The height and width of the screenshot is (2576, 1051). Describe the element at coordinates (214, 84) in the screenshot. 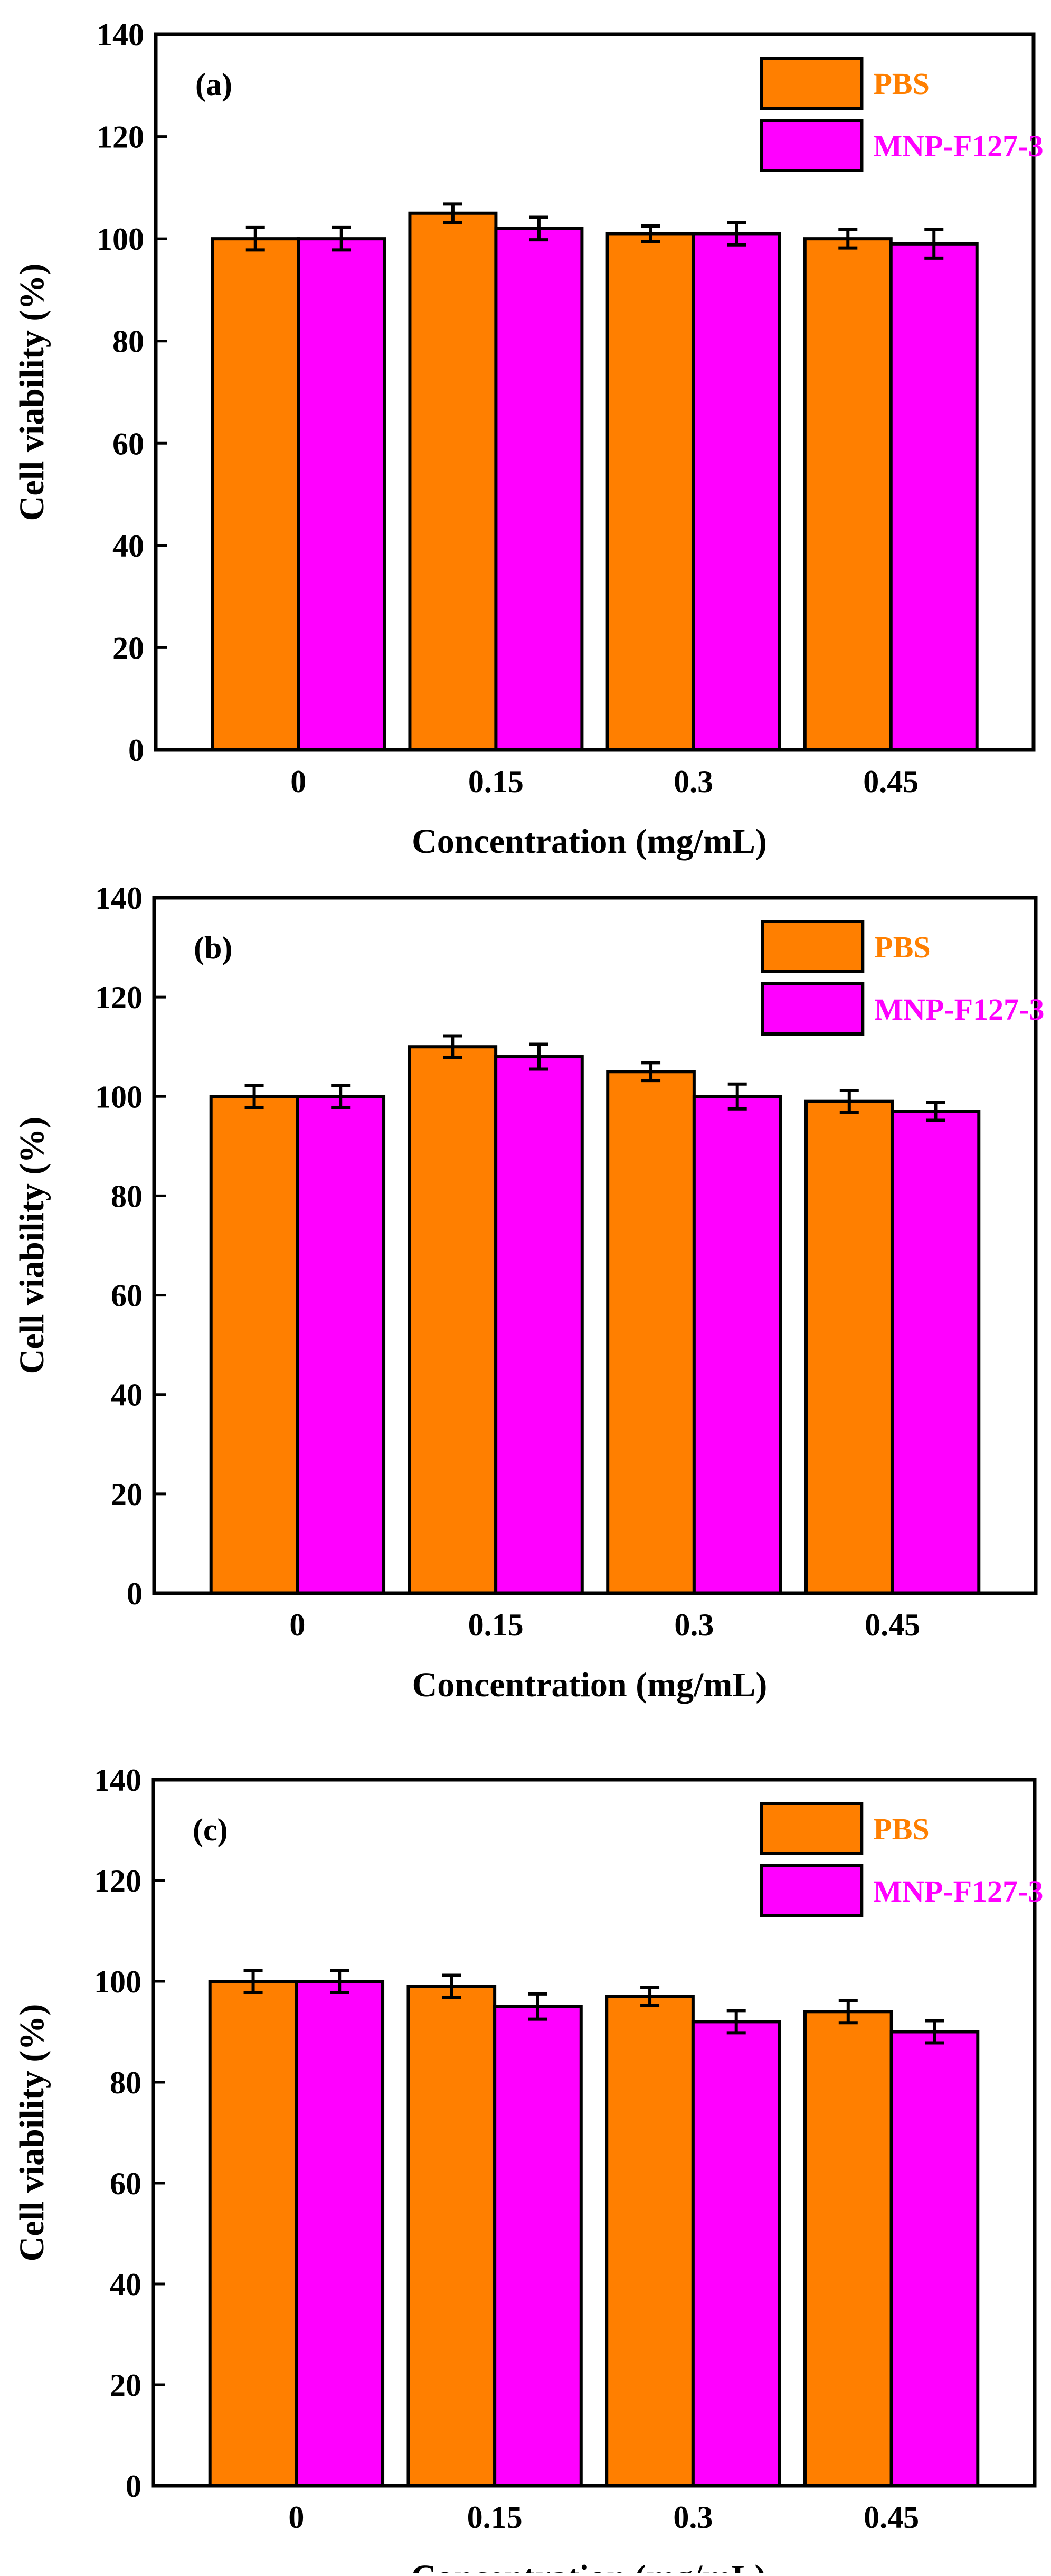

I see `panel-label: (a)` at that location.